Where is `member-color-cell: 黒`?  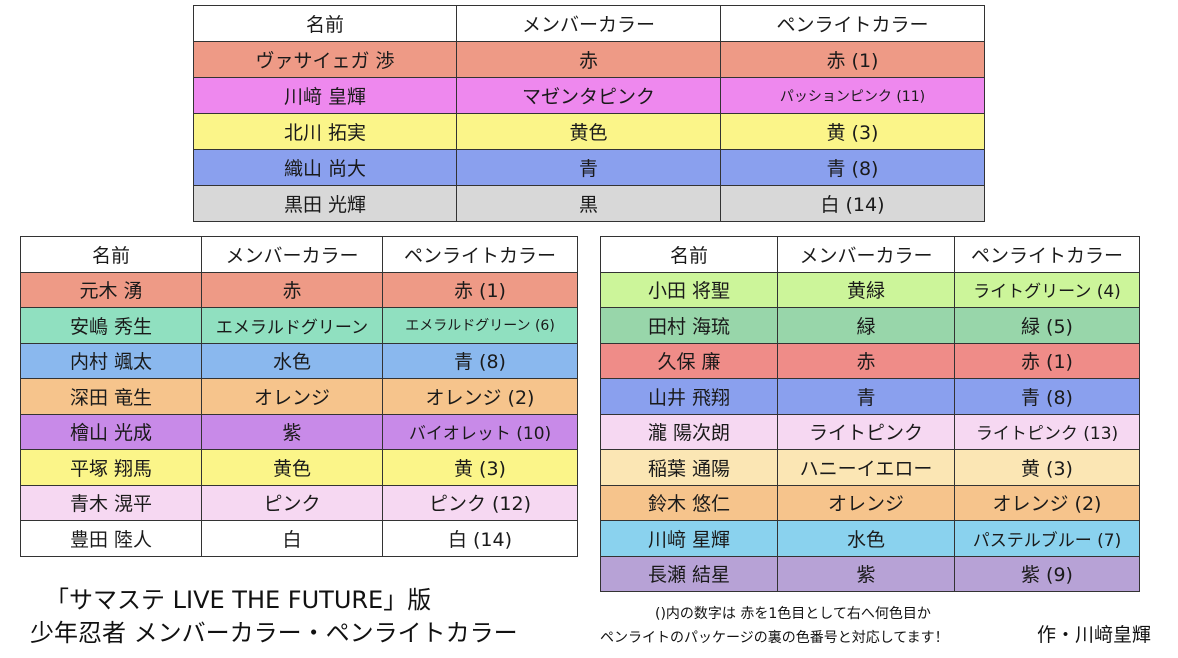
member-color-cell: 黒 is located at coordinates (588, 203).